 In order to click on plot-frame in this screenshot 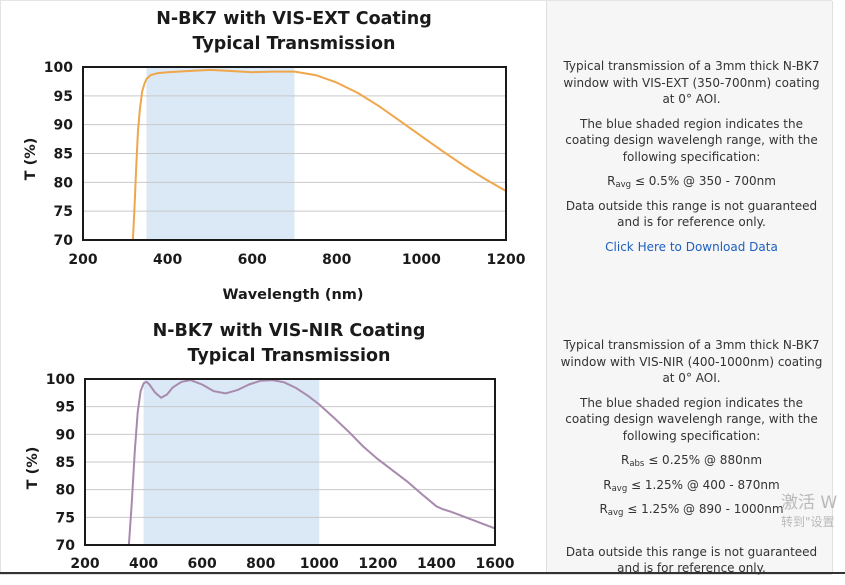, I will do `click(290, 462)`.